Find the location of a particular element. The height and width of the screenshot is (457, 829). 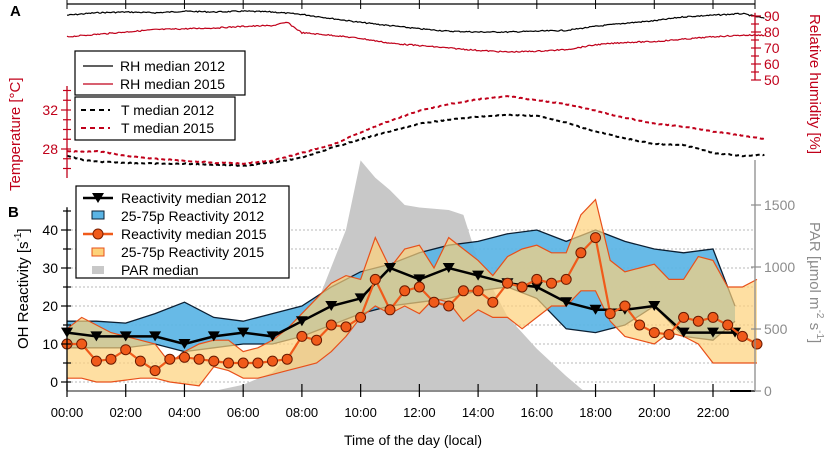

par-tick-label: 0 is located at coordinates (768, 391).